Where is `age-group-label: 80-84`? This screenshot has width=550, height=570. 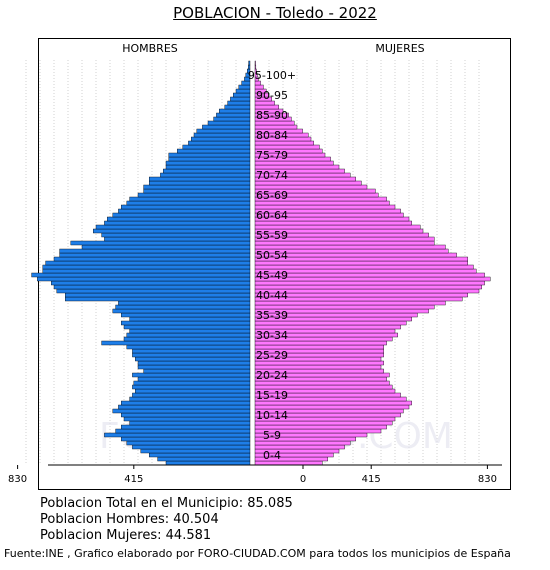
age-group-label: 80-84 is located at coordinates (272, 135).